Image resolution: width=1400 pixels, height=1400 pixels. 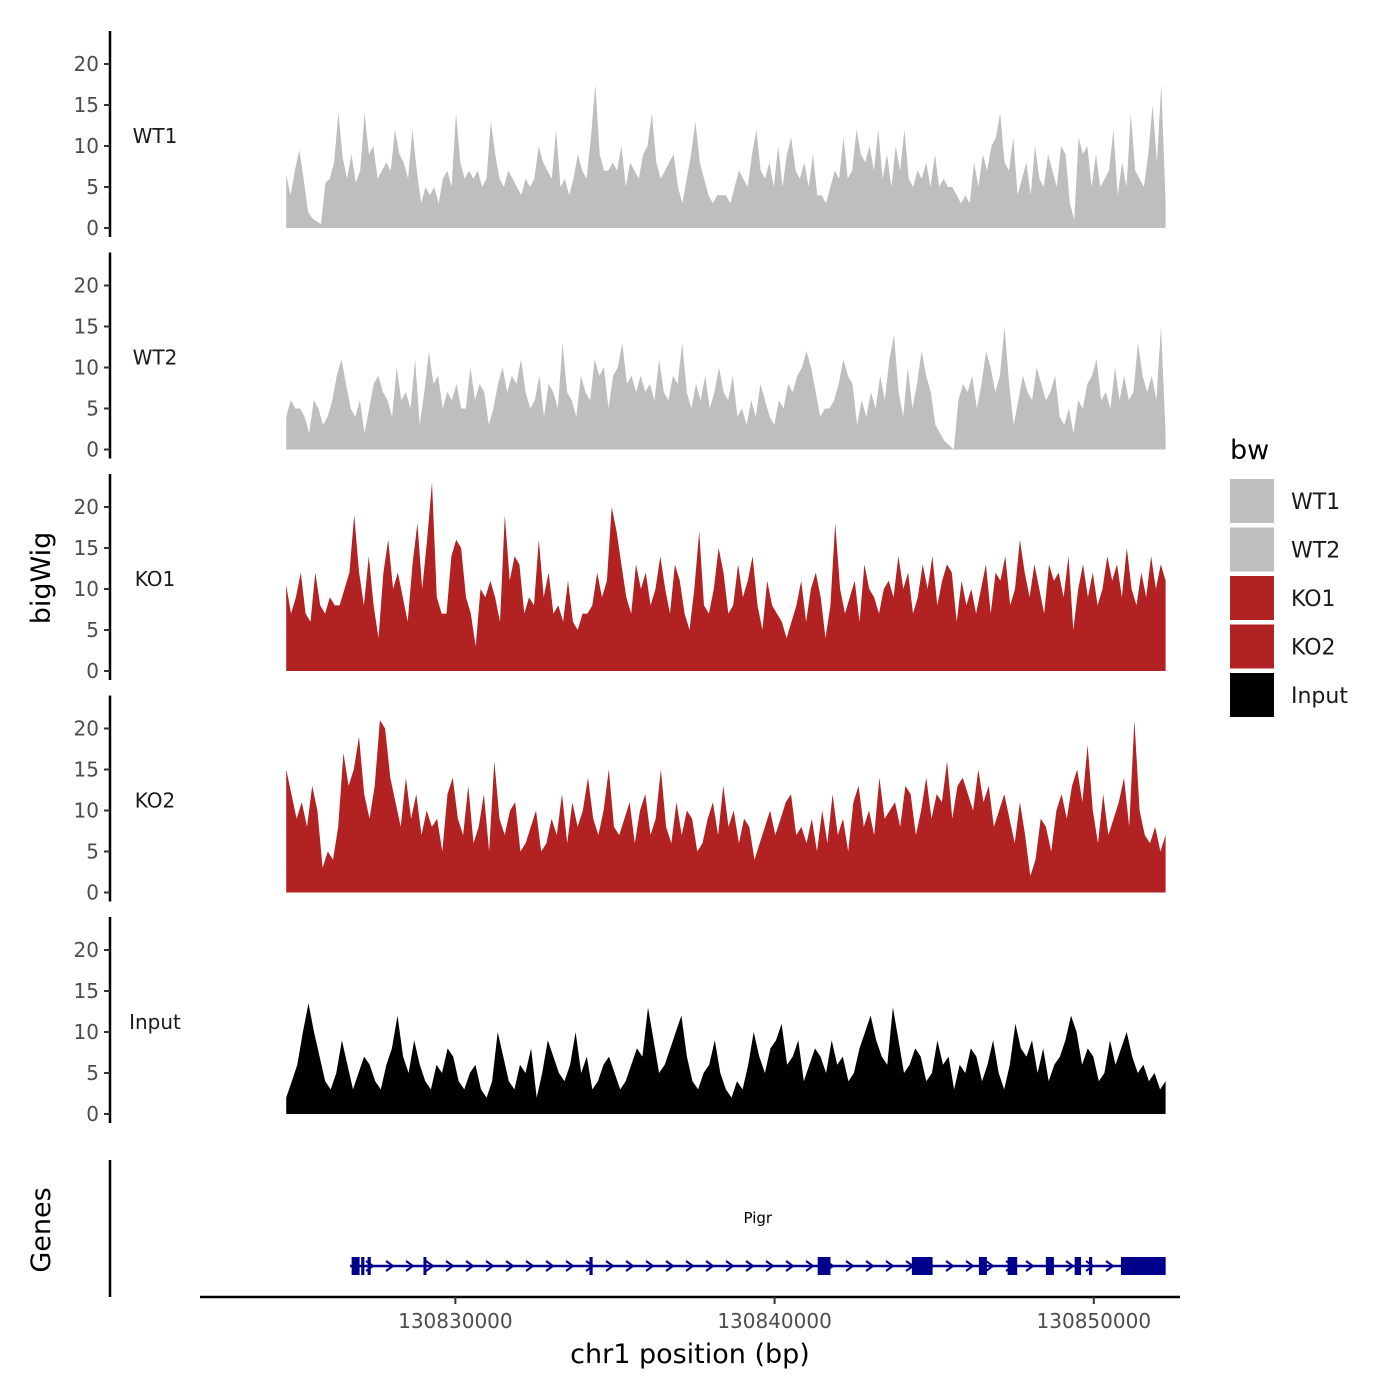 What do you see at coordinates (455, 1321) in the screenshot?
I see `x-tick-label: 130830000` at bounding box center [455, 1321].